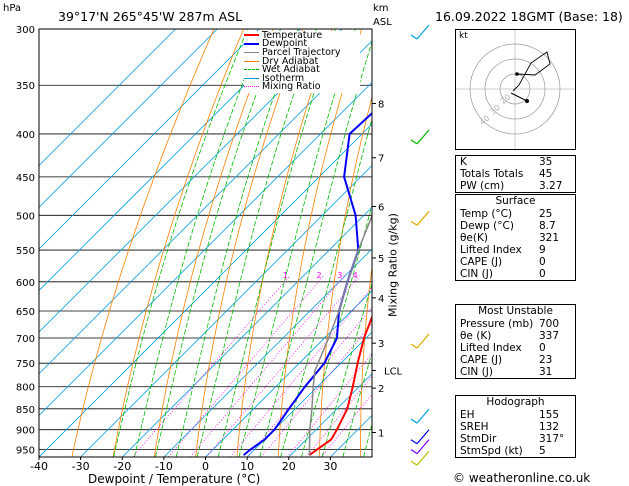 This screenshot has height=486, width=629. What do you see at coordinates (289, 466) in the screenshot?
I see `temp-tick-label: 20` at bounding box center [289, 466].